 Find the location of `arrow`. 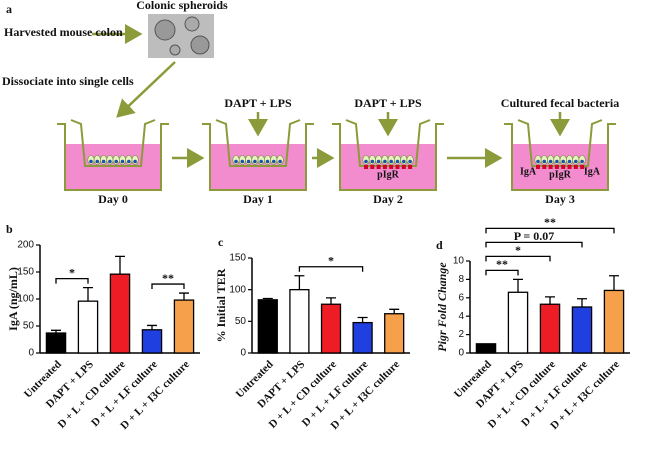

arrow is located at coordinates (146, 89).